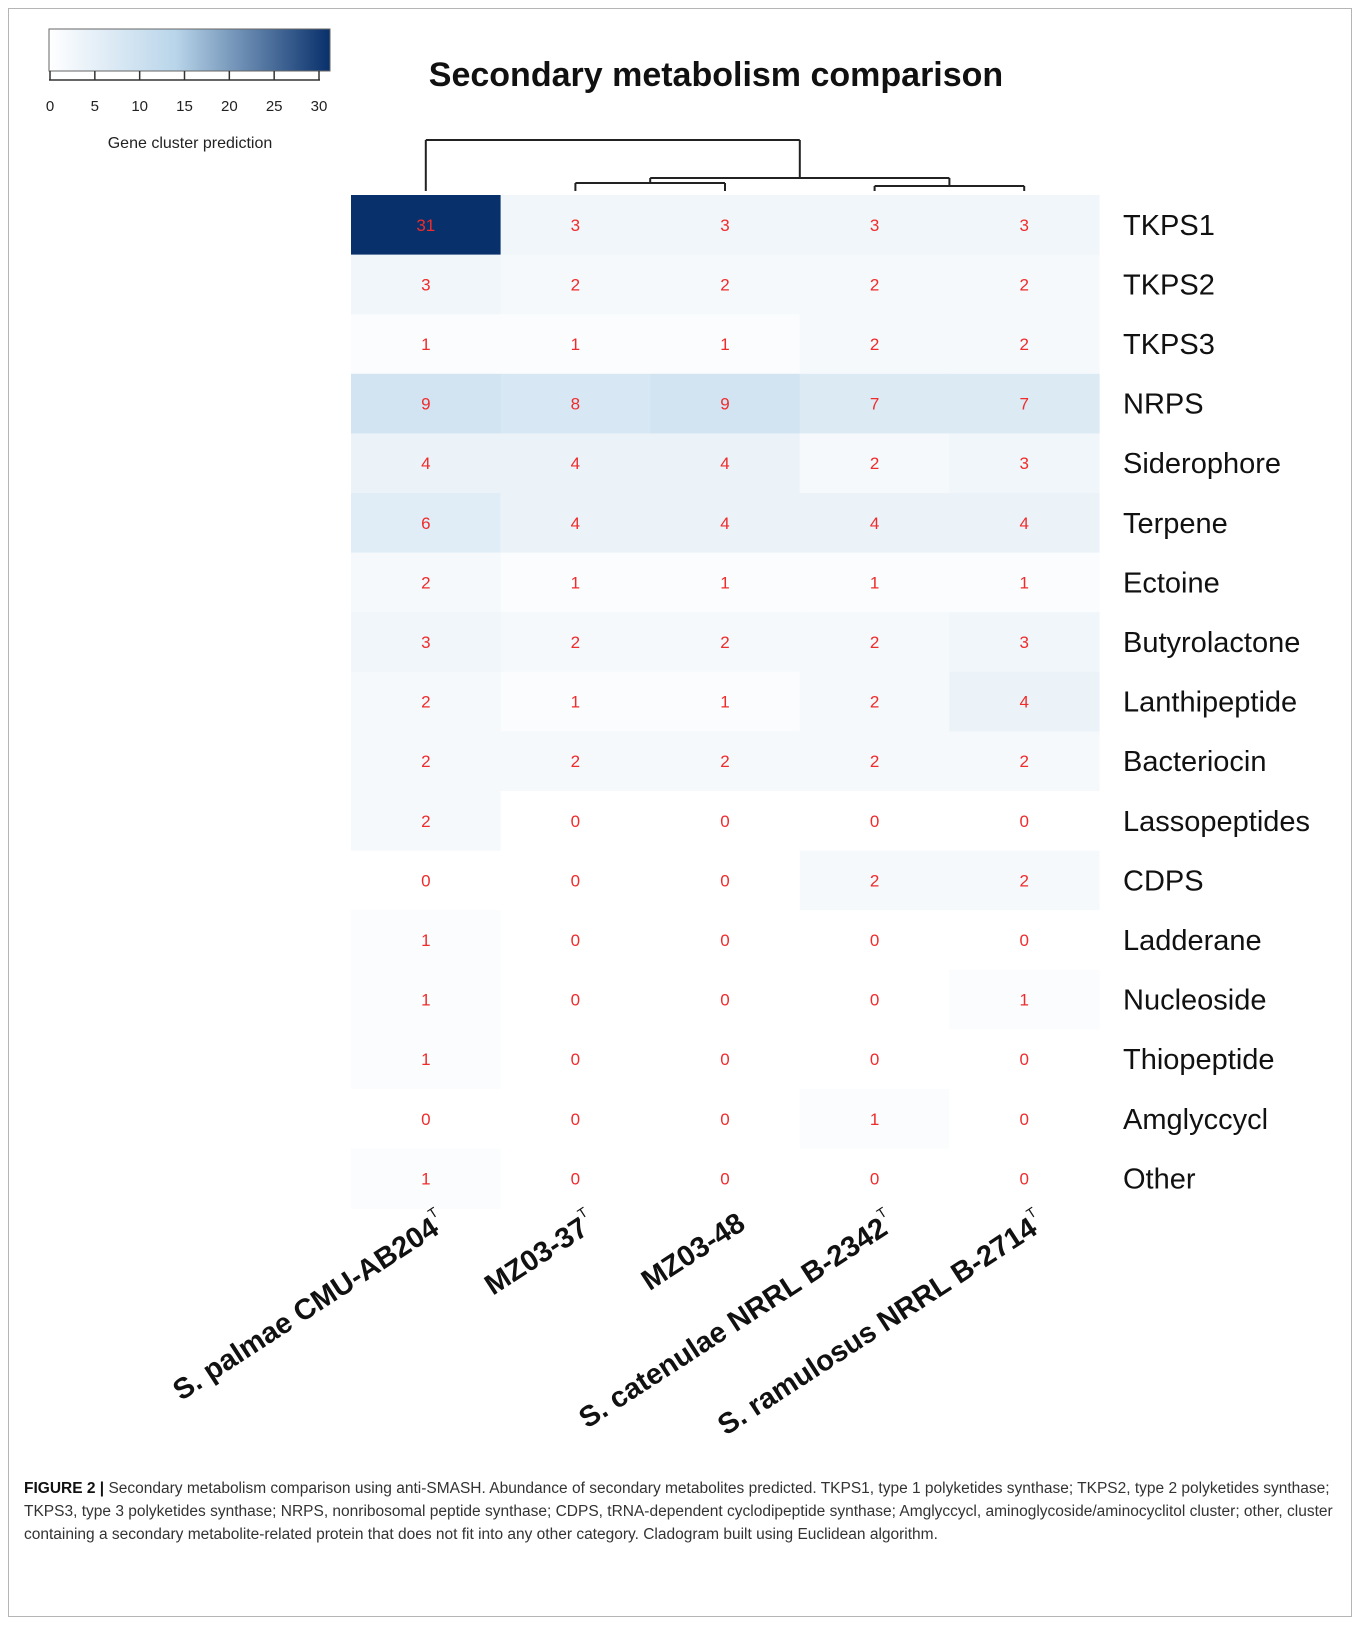 The height and width of the screenshot is (1625, 1360). What do you see at coordinates (1023, 404) in the screenshot?
I see `cell-value-label: 7` at bounding box center [1023, 404].